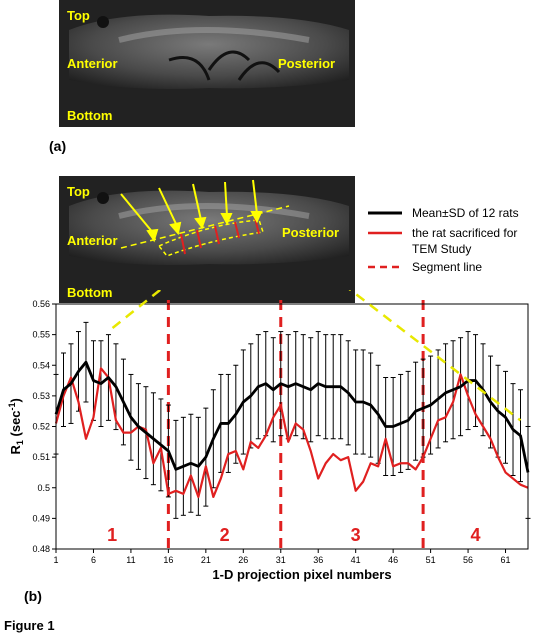  What do you see at coordinates (130, 560) in the screenshot?
I see `x-tick-label: 11` at bounding box center [130, 560].